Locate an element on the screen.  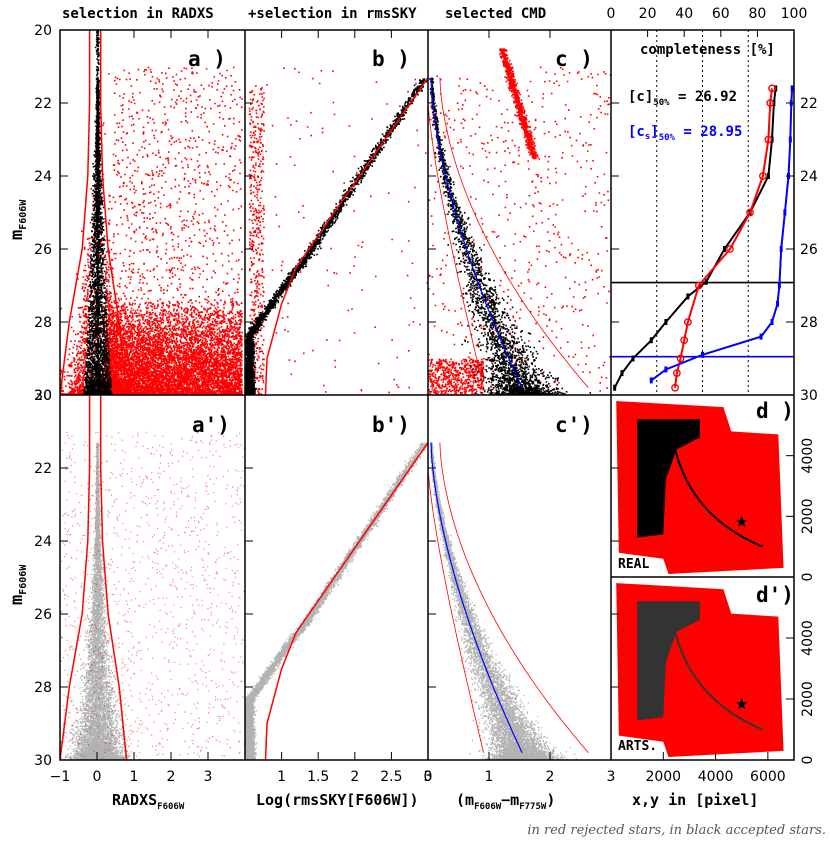
points-rejected-c is located at coordinates (520, 222).